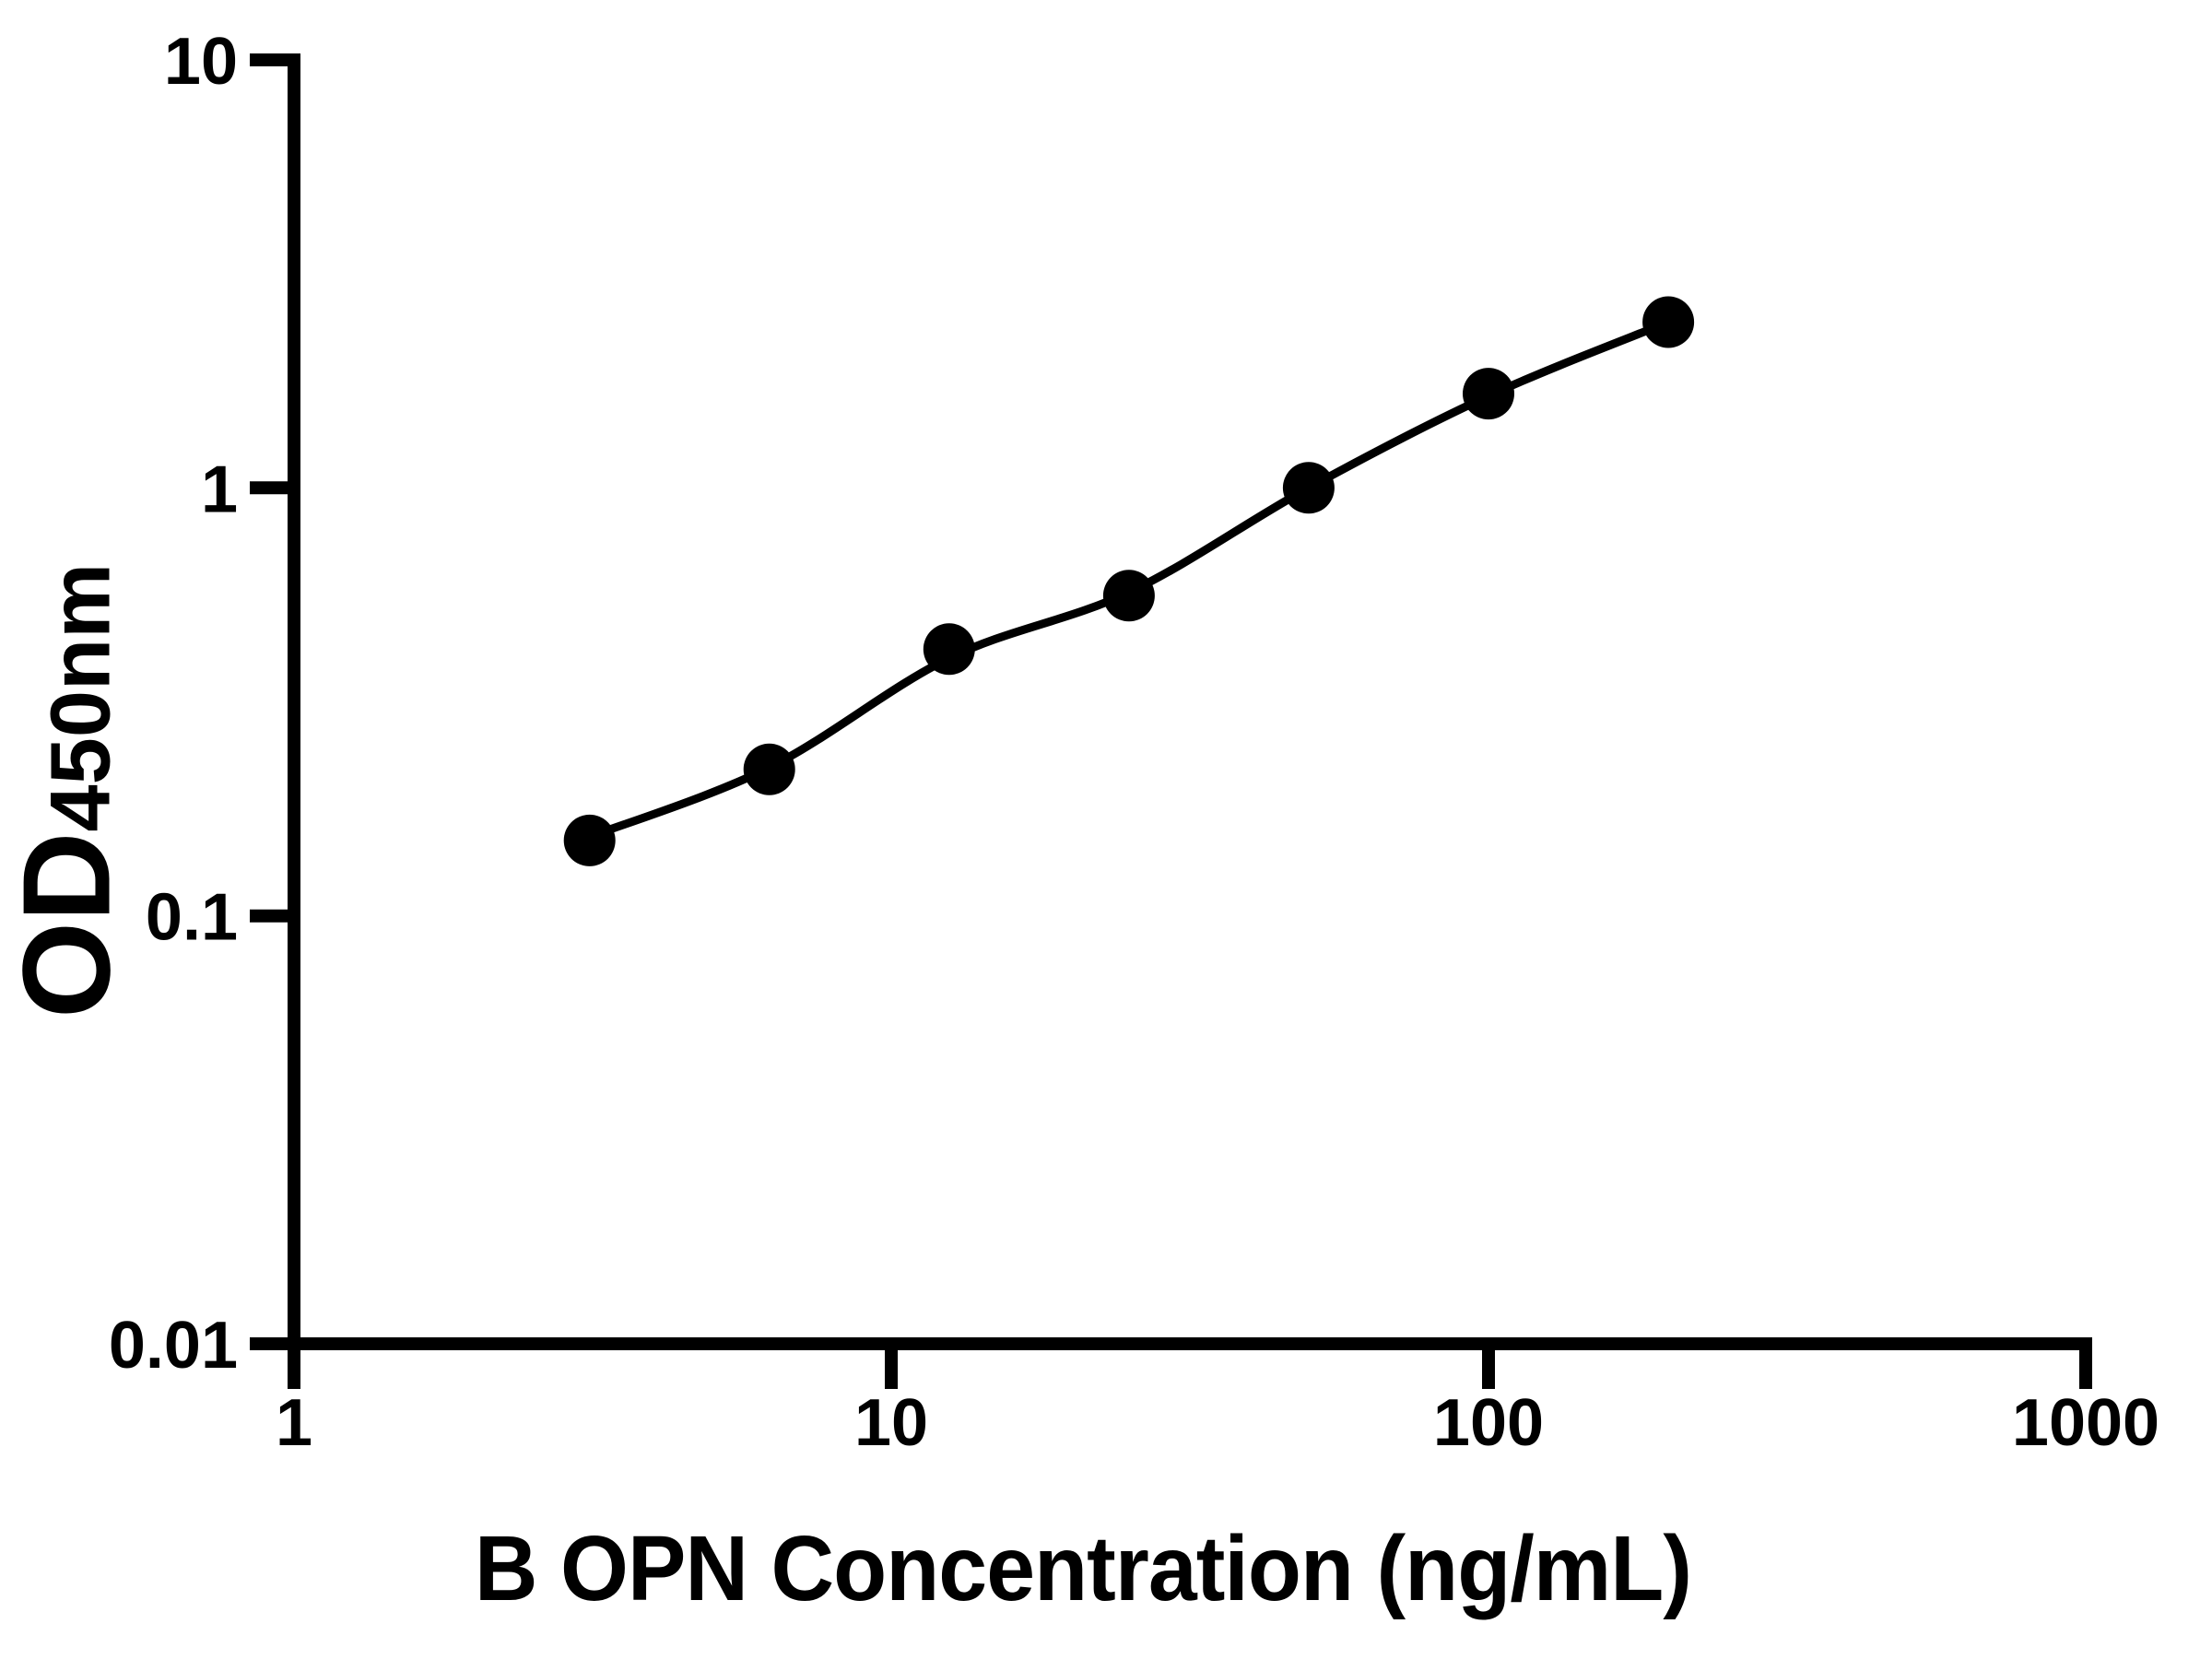  What do you see at coordinates (201, 62) in the screenshot?
I see `y-axis-tick-label: 10` at bounding box center [201, 62].